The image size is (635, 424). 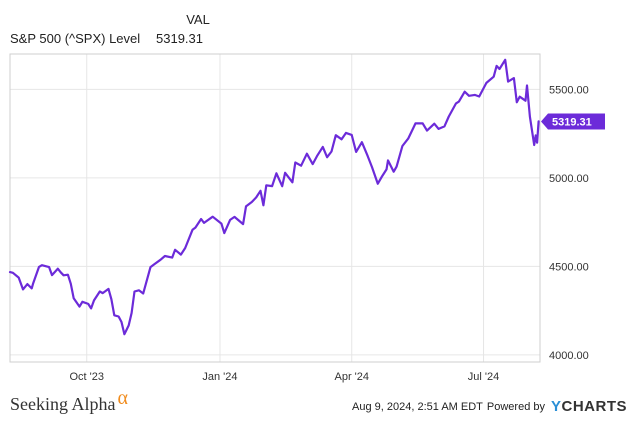 What do you see at coordinates (594, 406) in the screenshot?
I see `ycharts-name: CHARTS` at bounding box center [594, 406].